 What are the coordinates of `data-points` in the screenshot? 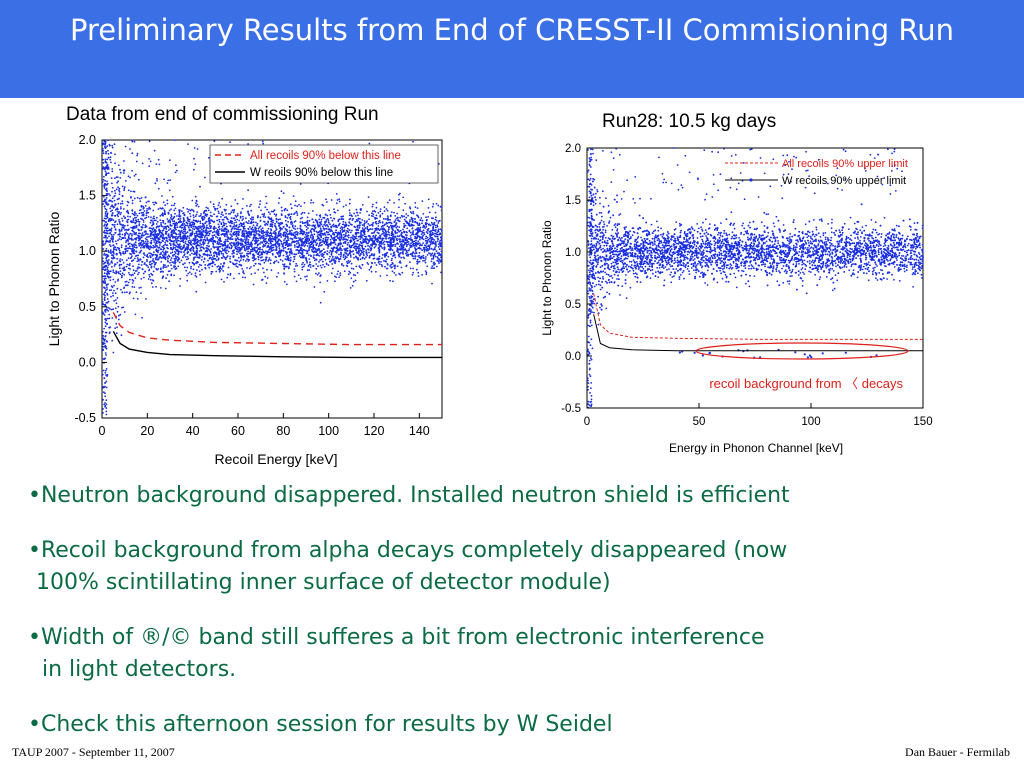 It's located at (272, 277).